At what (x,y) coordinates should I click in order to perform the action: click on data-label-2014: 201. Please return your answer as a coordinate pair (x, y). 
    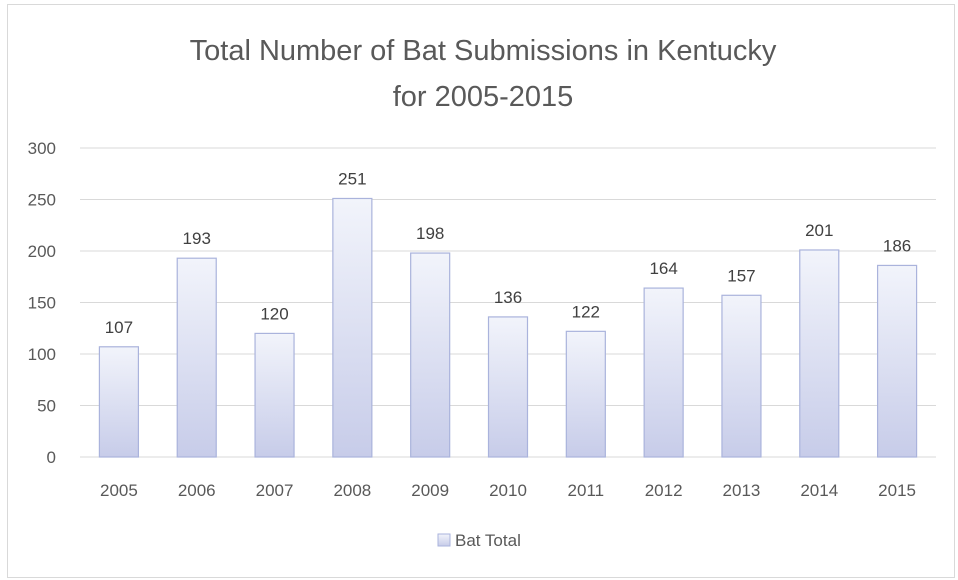
    Looking at the image, I should click on (819, 230).